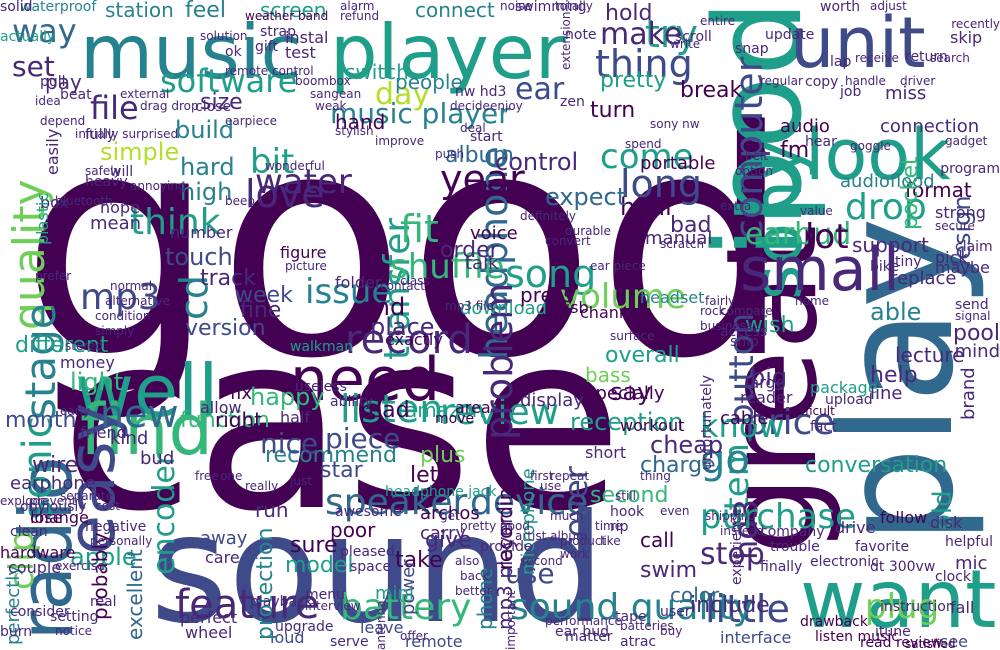 The width and height of the screenshot is (1000, 650). I want to click on word-earbud: earbud, so click(798, 234).